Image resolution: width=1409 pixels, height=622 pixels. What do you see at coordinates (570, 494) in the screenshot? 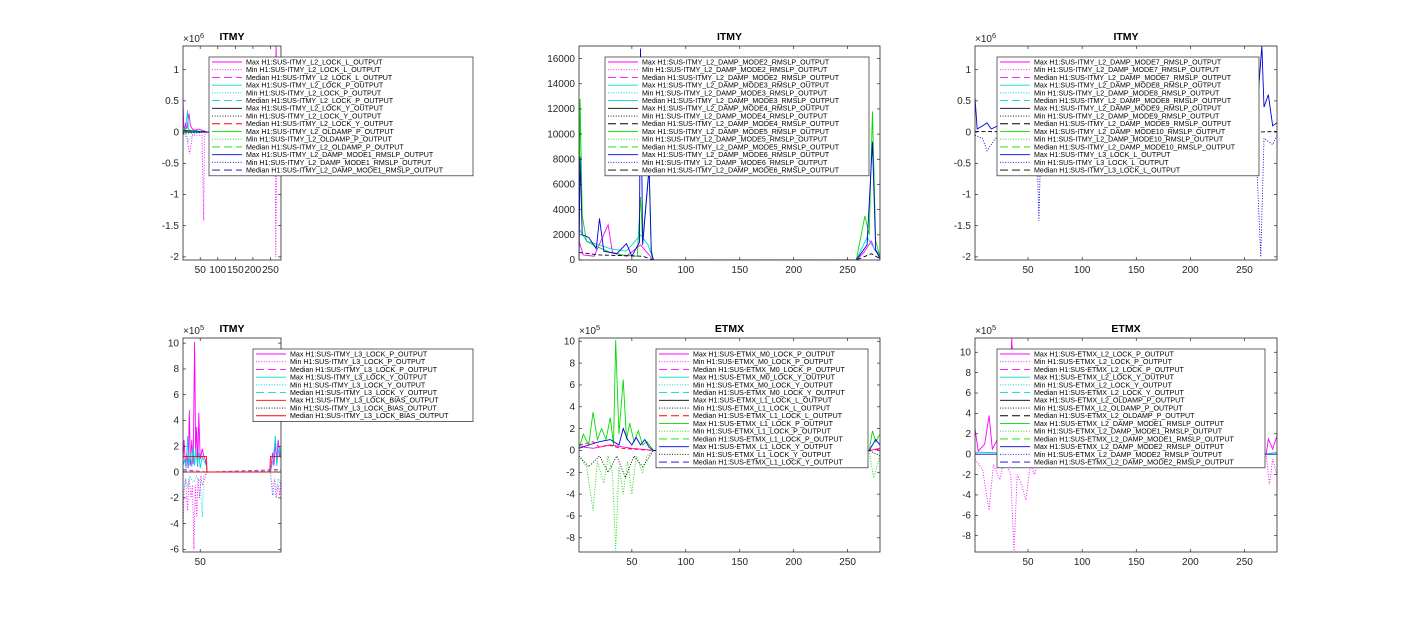
I see `y-tick-label: -4` at bounding box center [570, 494].